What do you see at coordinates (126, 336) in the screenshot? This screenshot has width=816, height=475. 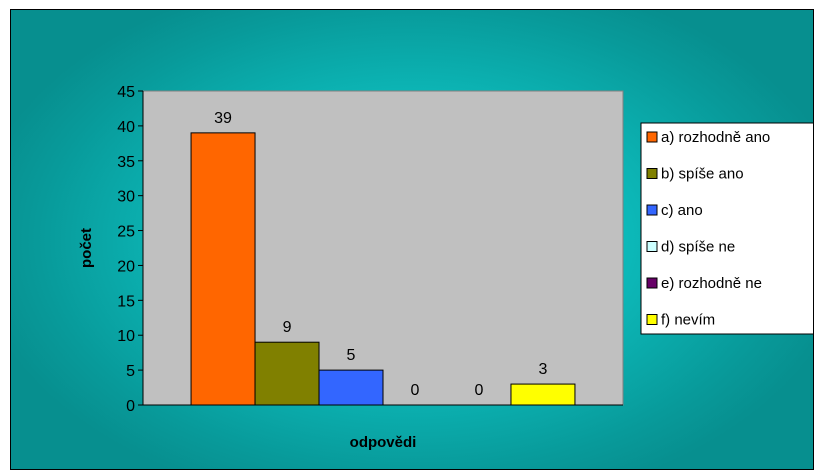 I see `y-tick-label: 10` at bounding box center [126, 336].